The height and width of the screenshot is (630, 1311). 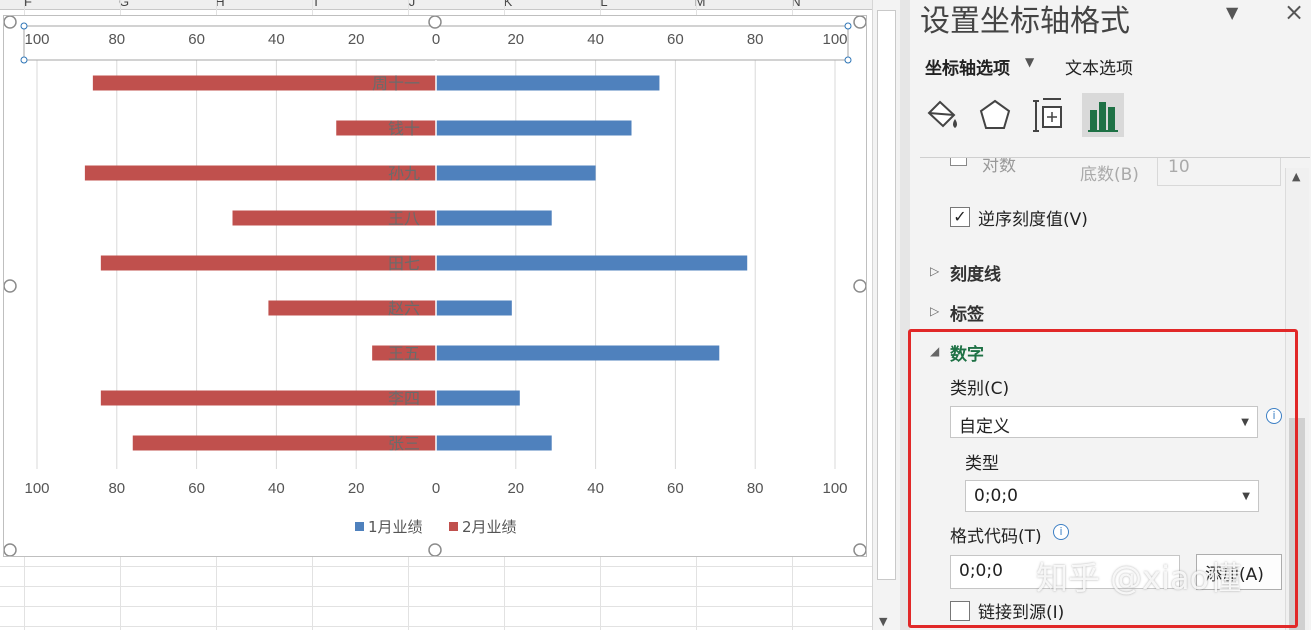 I want to click on size-properties-icon, so click(x=1051, y=115).